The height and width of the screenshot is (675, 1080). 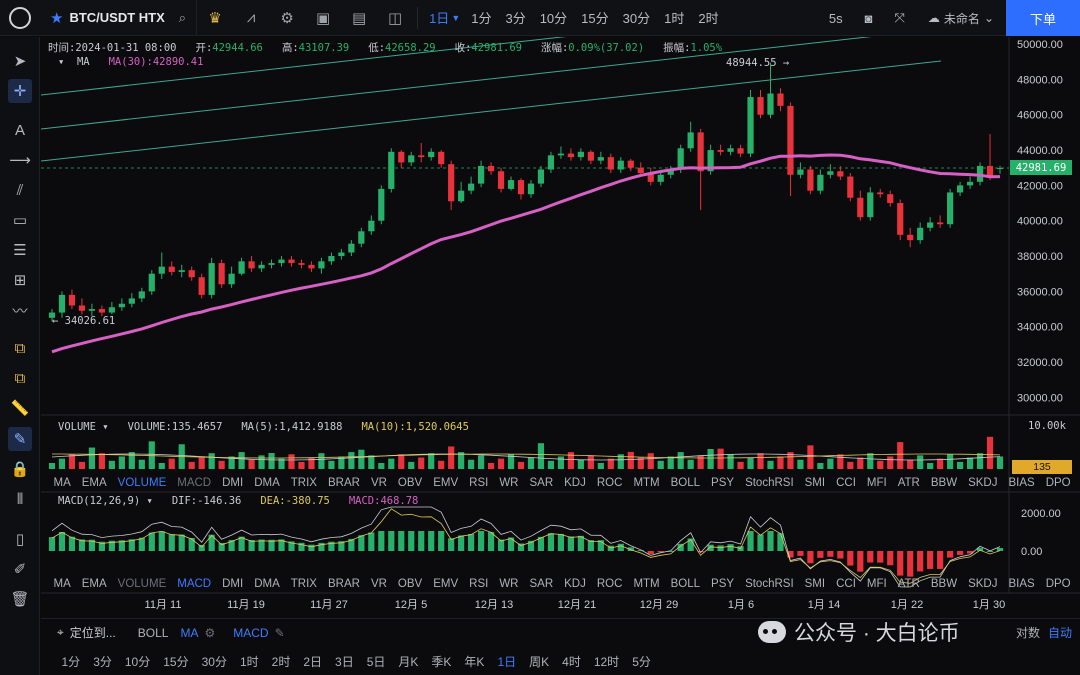 What do you see at coordinates (251, 17) in the screenshot?
I see `indicators-icon: ⩘` at bounding box center [251, 17].